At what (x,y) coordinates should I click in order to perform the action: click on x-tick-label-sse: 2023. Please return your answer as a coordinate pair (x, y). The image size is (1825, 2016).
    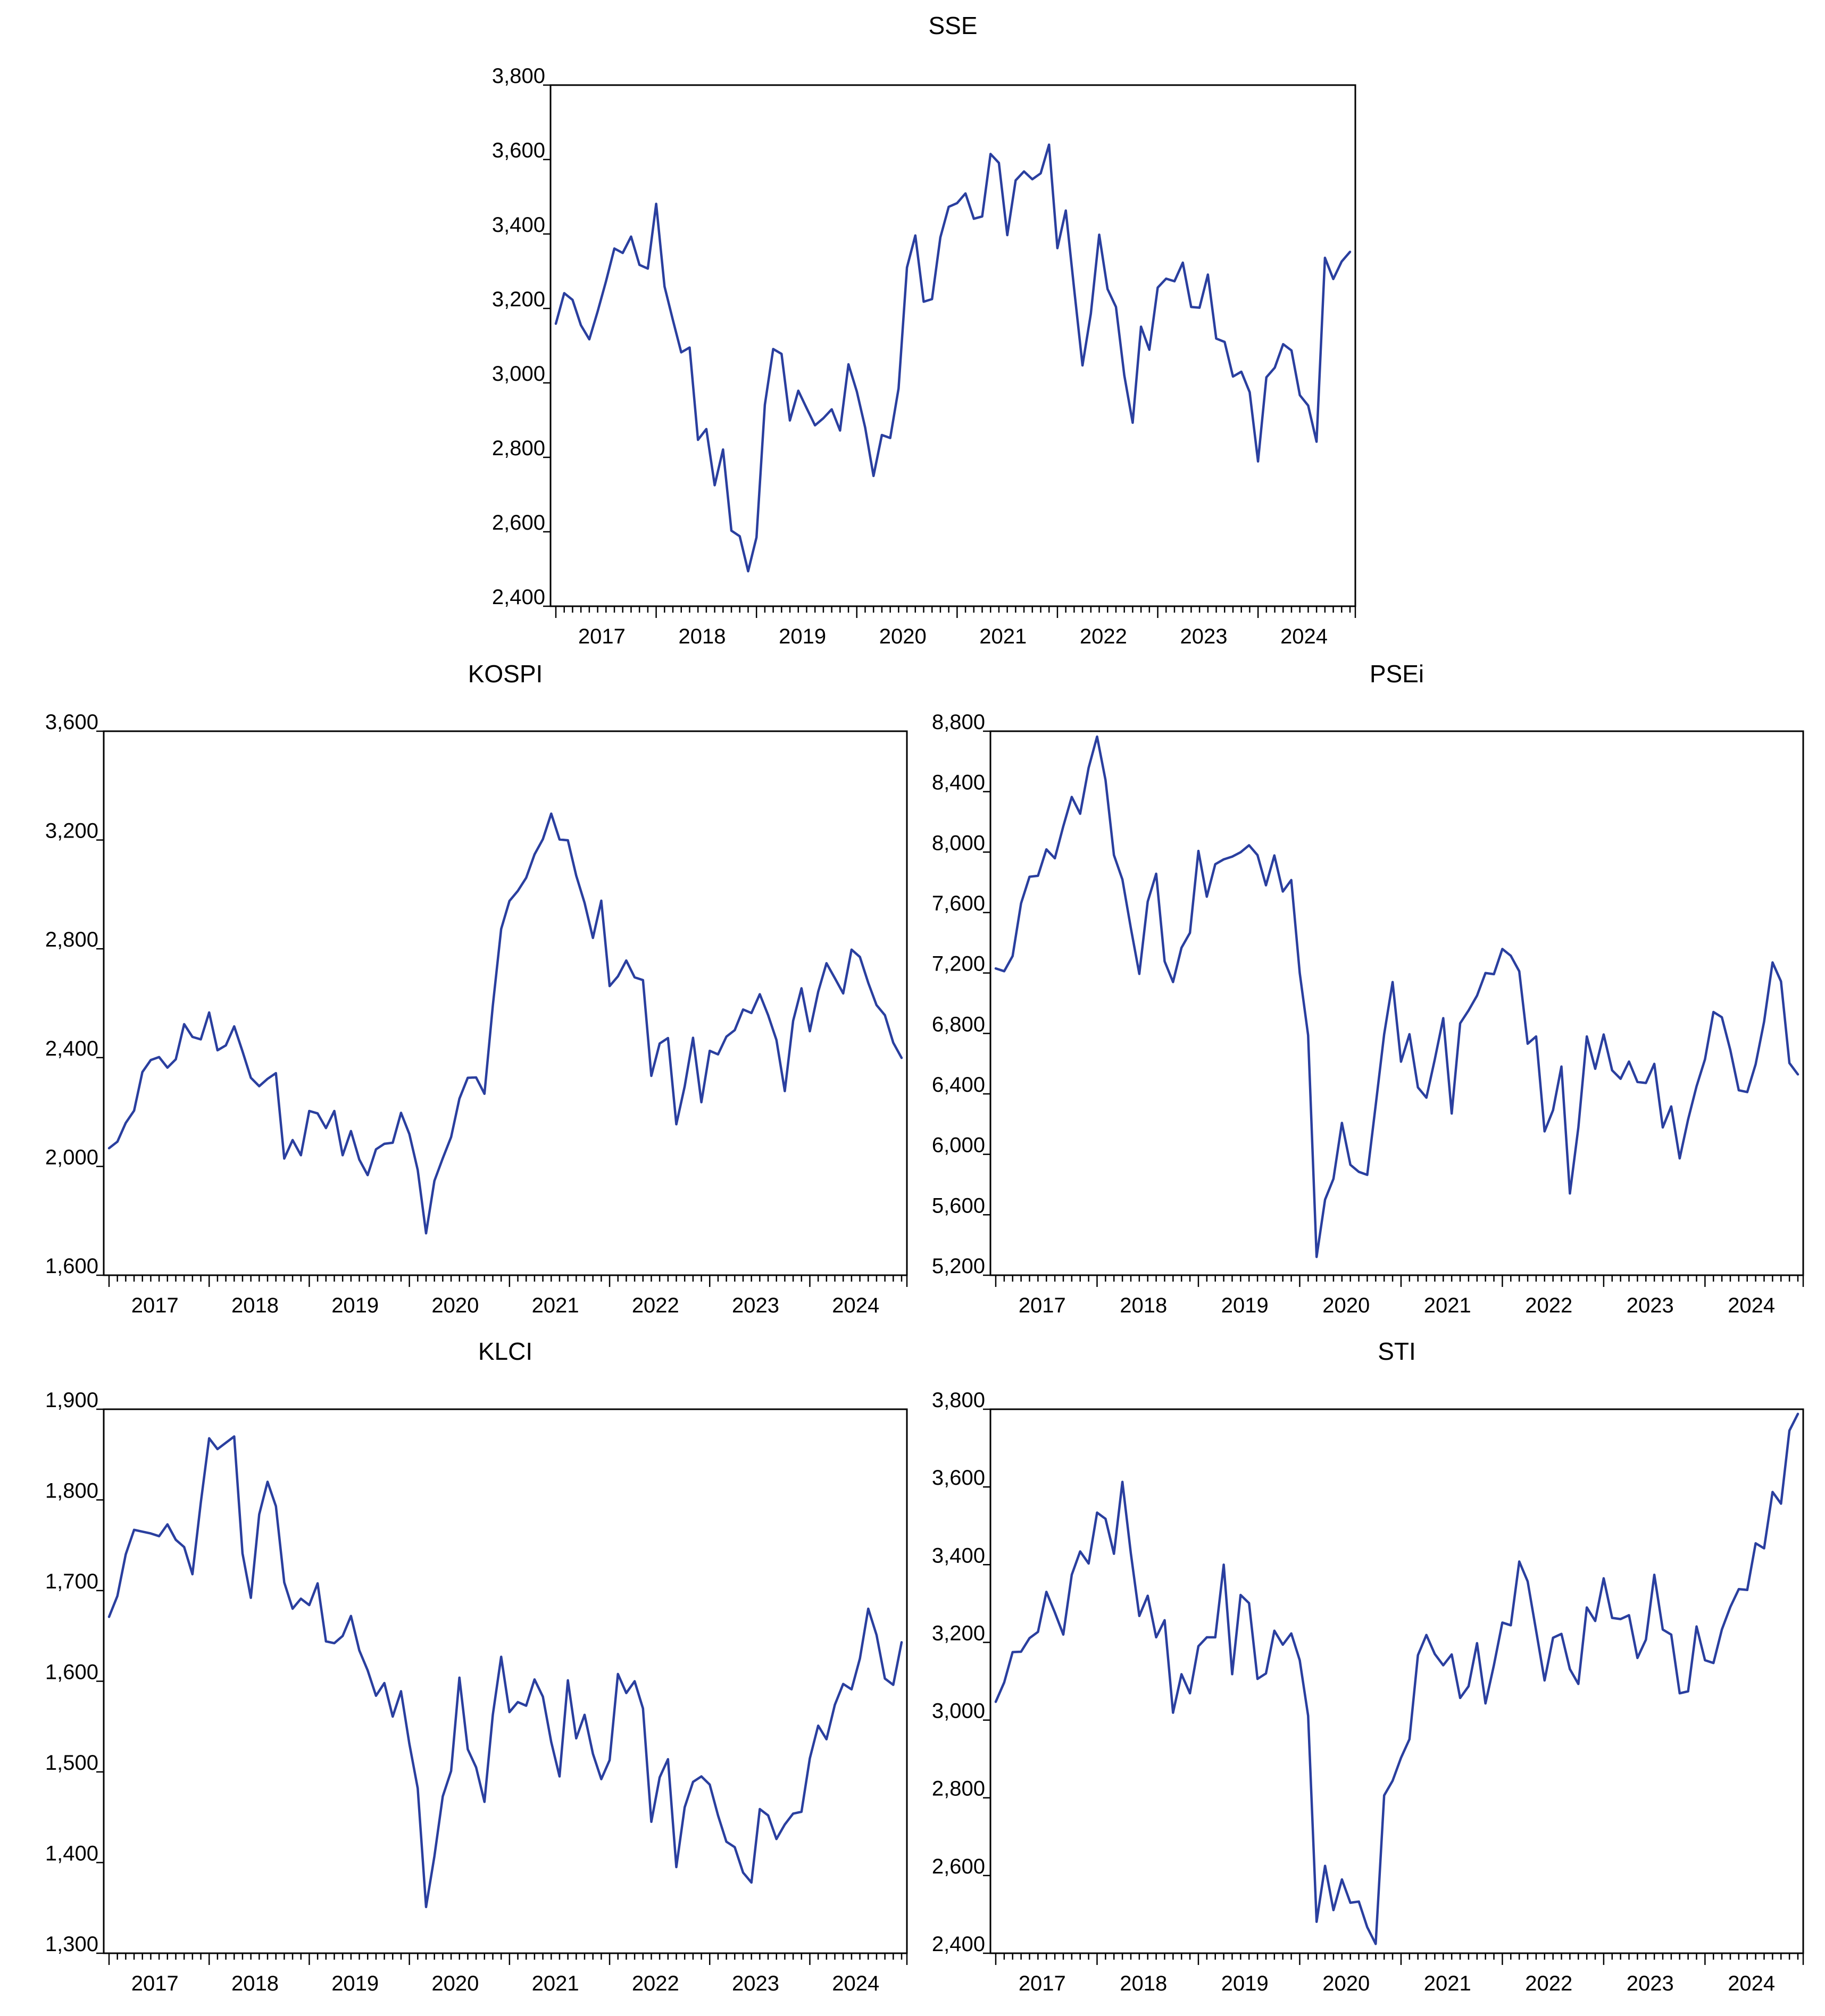
    Looking at the image, I should click on (1203, 637).